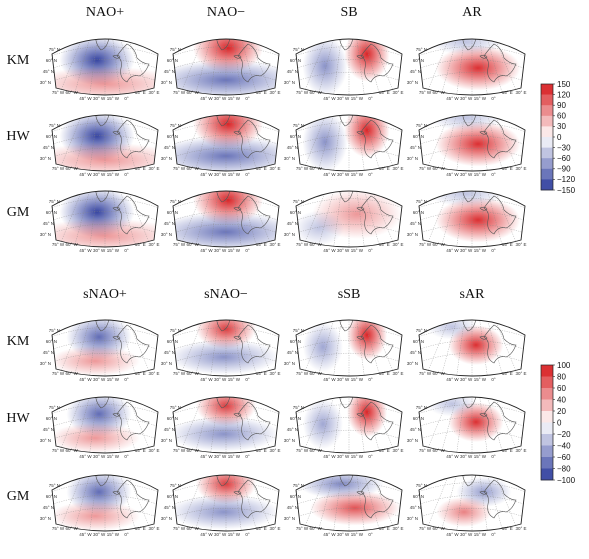  I want to click on row-label: KM, so click(18, 341).